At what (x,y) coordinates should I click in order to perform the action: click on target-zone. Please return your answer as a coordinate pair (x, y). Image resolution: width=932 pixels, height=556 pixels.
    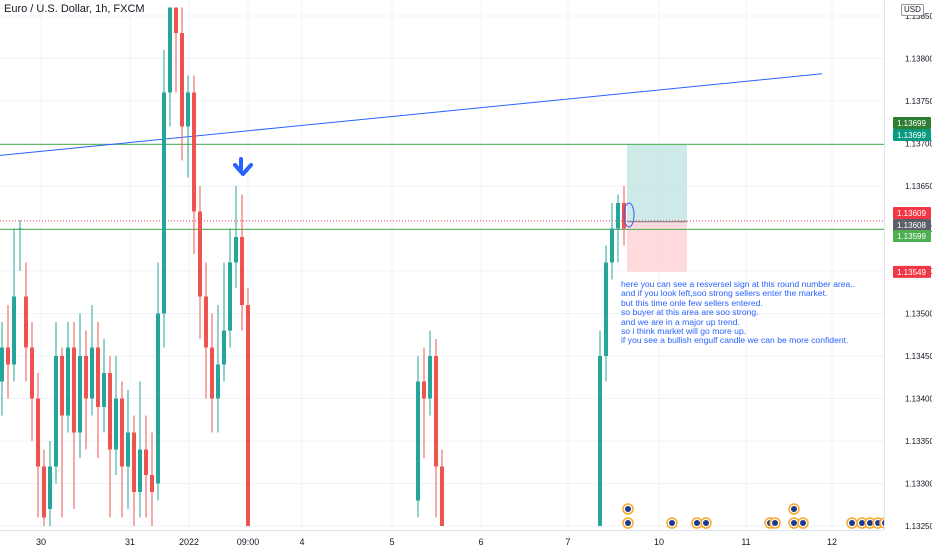
    Looking at the image, I should click on (657, 183).